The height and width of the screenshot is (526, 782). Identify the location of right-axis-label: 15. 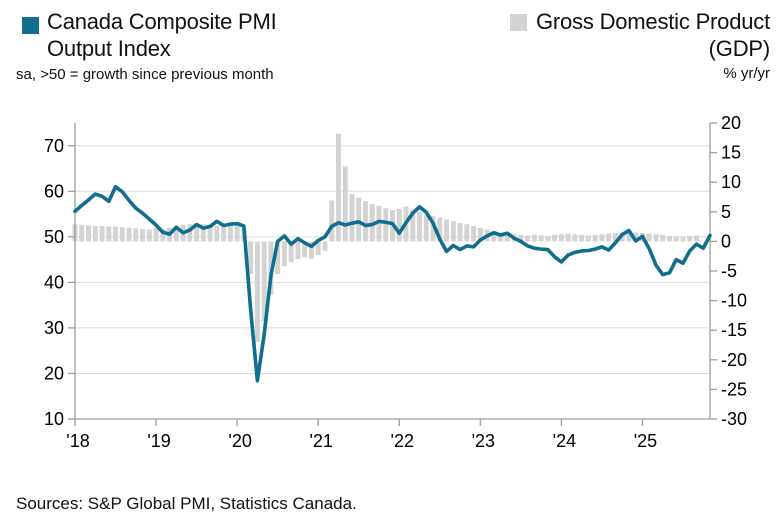
(731, 153).